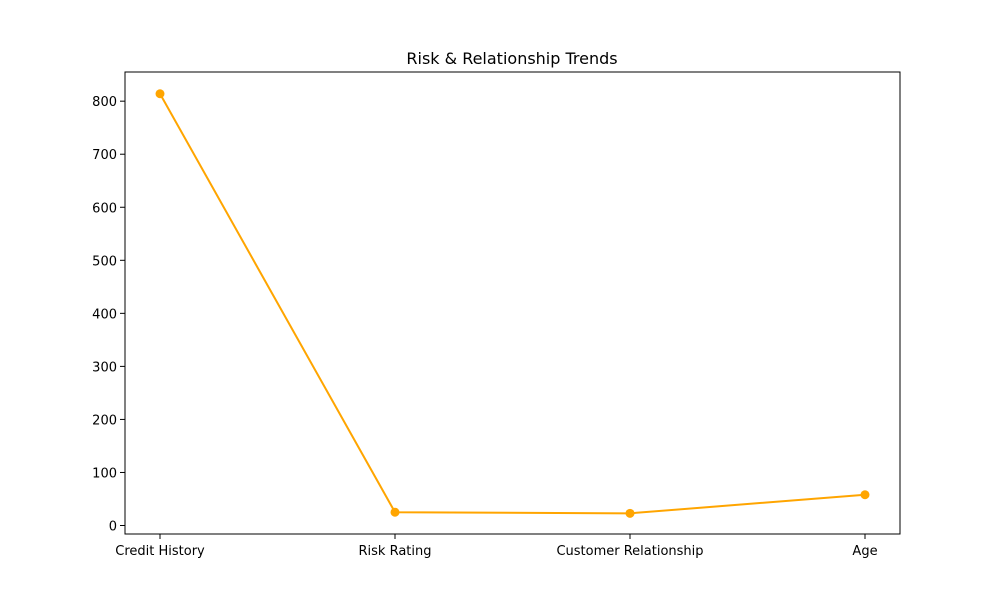 The image size is (1000, 600). I want to click on y-tick-label: 600, so click(104, 208).